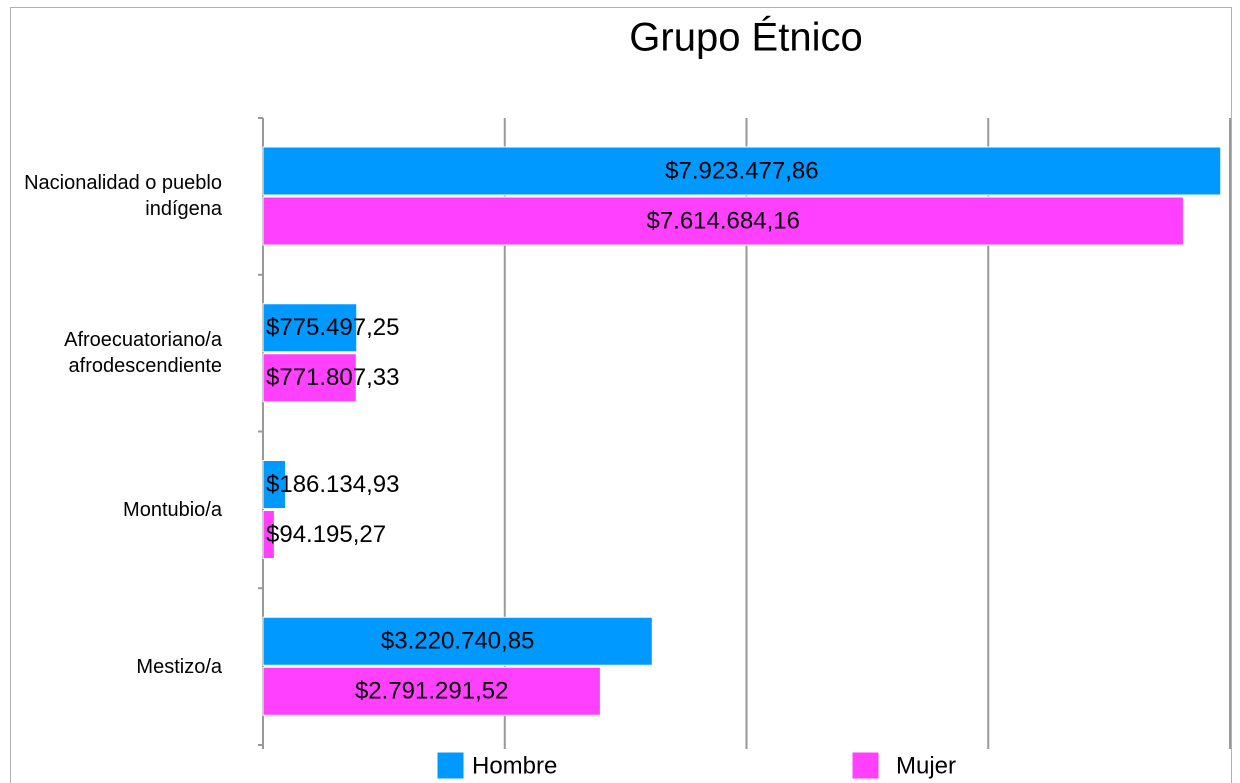 The width and height of the screenshot is (1240, 783). Describe the element at coordinates (332, 377) in the screenshot. I see `data-label: $771.807,33` at that location.